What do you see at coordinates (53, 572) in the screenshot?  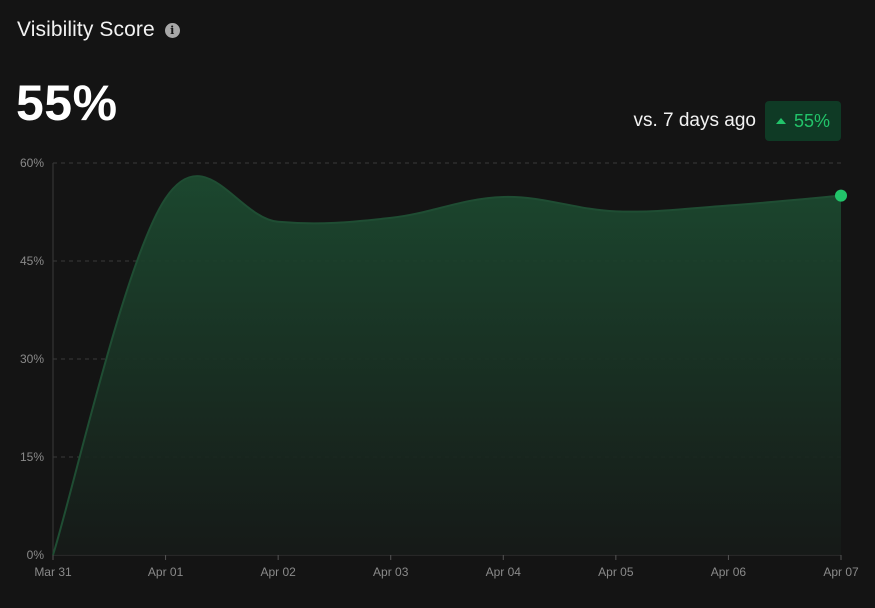 I see `x-tick-label: Mar 31` at bounding box center [53, 572].